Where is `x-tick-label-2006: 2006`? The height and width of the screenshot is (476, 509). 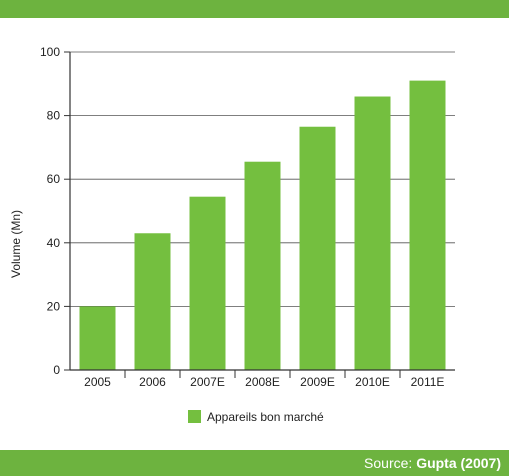 x-tick-label-2006: 2006 is located at coordinates (152, 382).